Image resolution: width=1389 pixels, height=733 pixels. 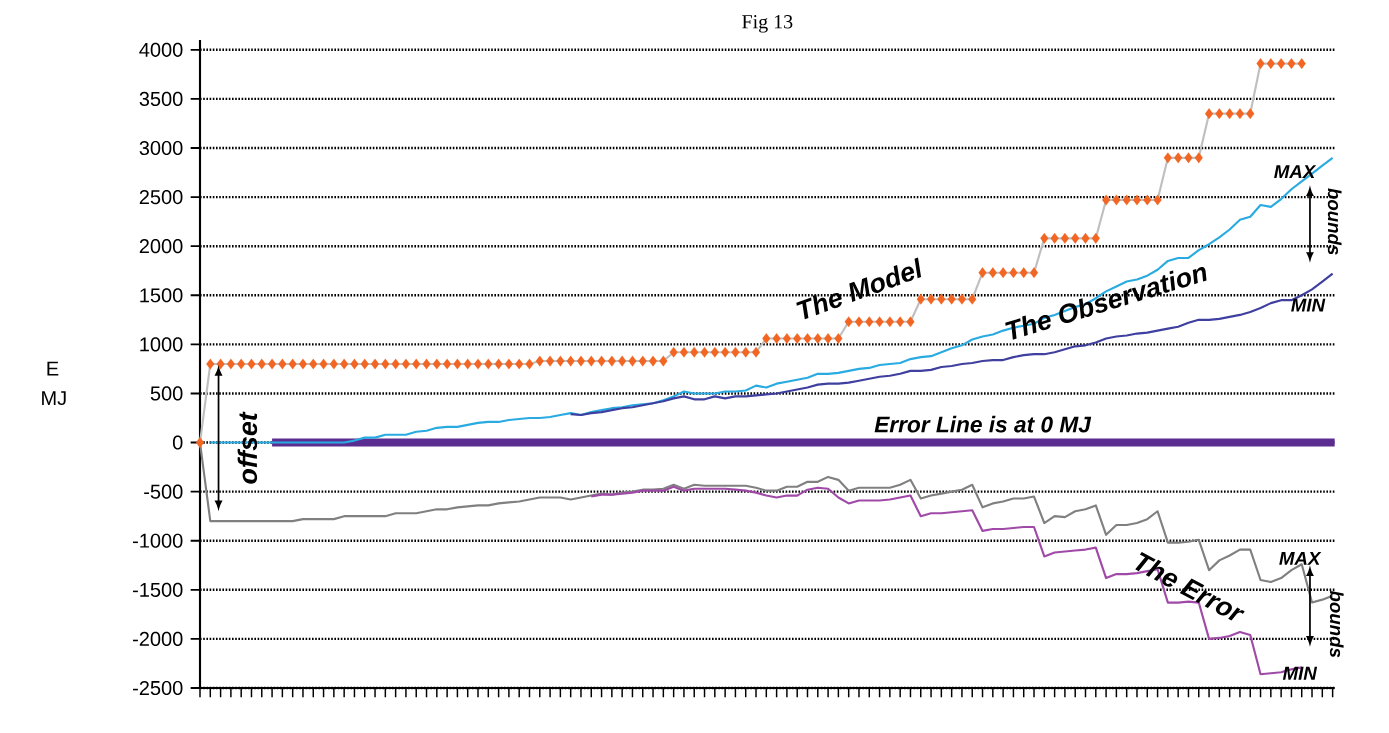 I want to click on ref-line-label: Error Line is at 0 MJ, so click(x=983, y=424).